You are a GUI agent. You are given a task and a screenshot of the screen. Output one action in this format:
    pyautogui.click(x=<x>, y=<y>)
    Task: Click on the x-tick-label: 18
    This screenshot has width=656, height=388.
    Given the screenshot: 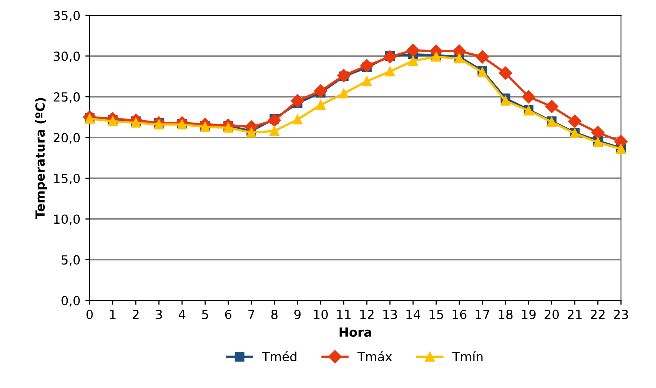 What is the action you would take?
    pyautogui.click(x=506, y=315)
    